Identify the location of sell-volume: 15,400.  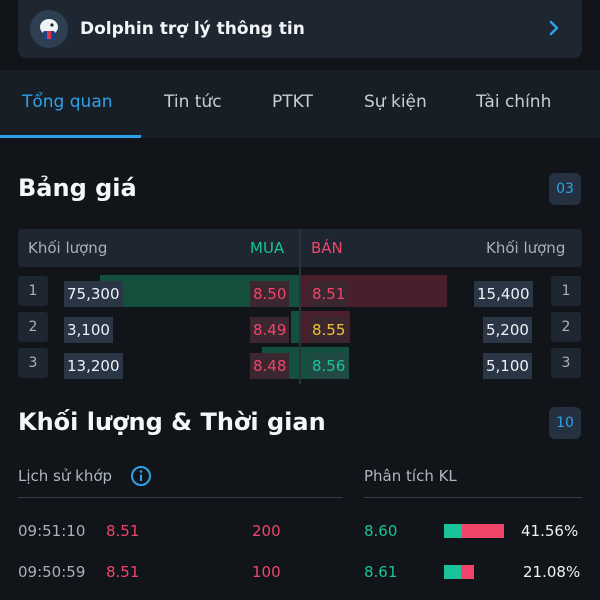
(503, 294).